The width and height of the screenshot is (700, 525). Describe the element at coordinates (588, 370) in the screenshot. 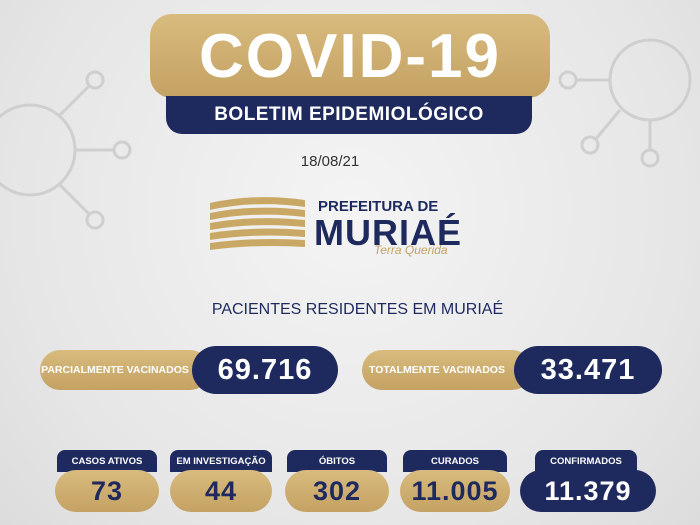

I see `vaccination-value: 33.471` at that location.